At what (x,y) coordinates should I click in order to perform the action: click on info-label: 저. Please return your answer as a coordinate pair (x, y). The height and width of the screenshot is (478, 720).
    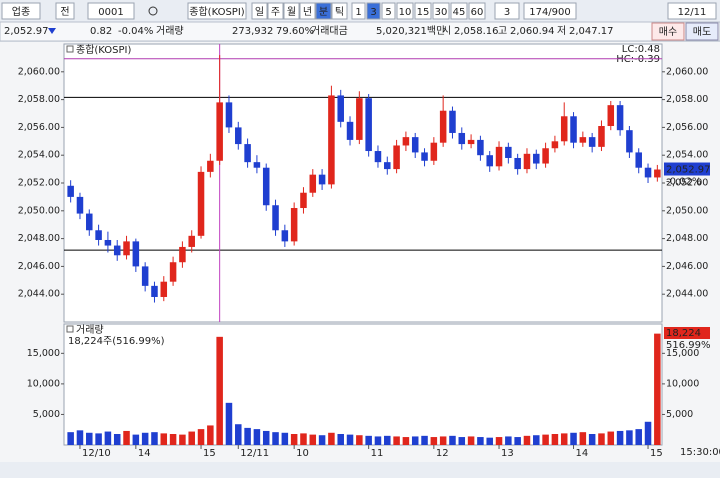
    Looking at the image, I should click on (561, 31).